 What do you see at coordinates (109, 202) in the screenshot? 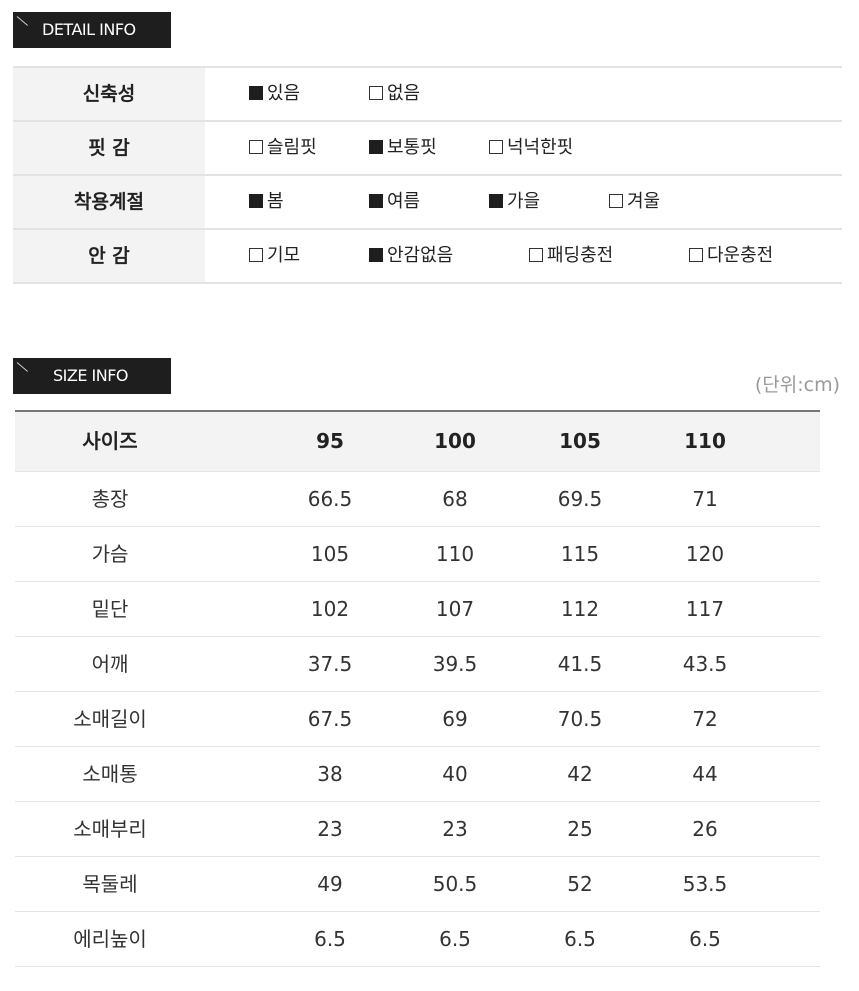
I see `detail-label: 착용계절` at bounding box center [109, 202].